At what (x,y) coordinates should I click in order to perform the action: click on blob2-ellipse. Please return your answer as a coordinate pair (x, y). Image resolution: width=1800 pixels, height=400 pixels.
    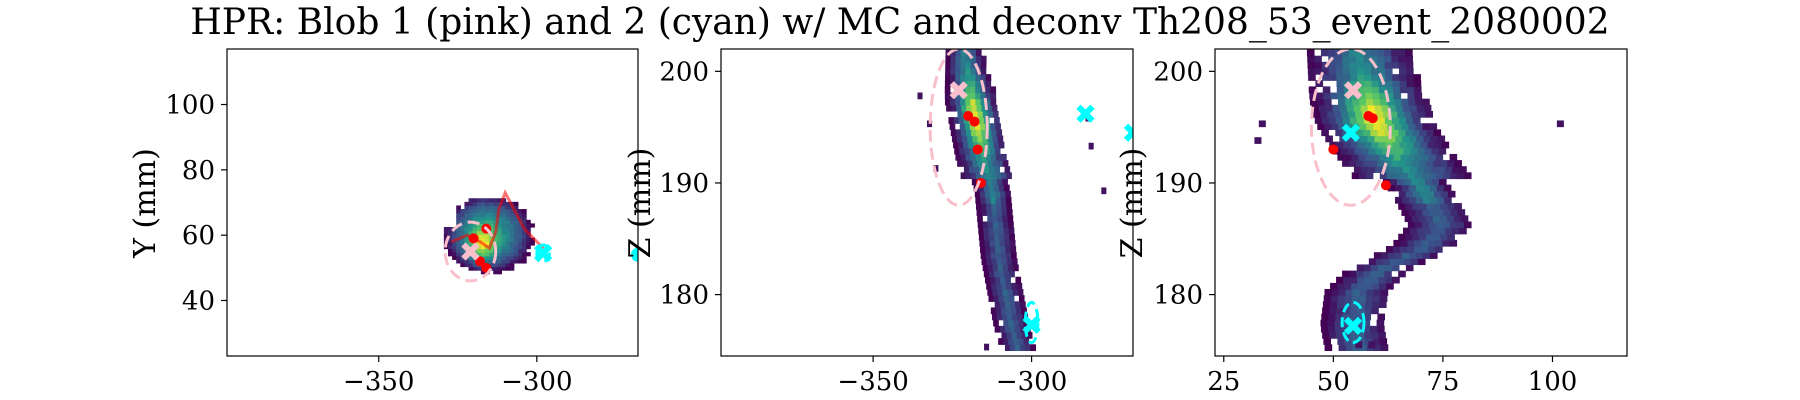
    Looking at the image, I should click on (1353, 322).